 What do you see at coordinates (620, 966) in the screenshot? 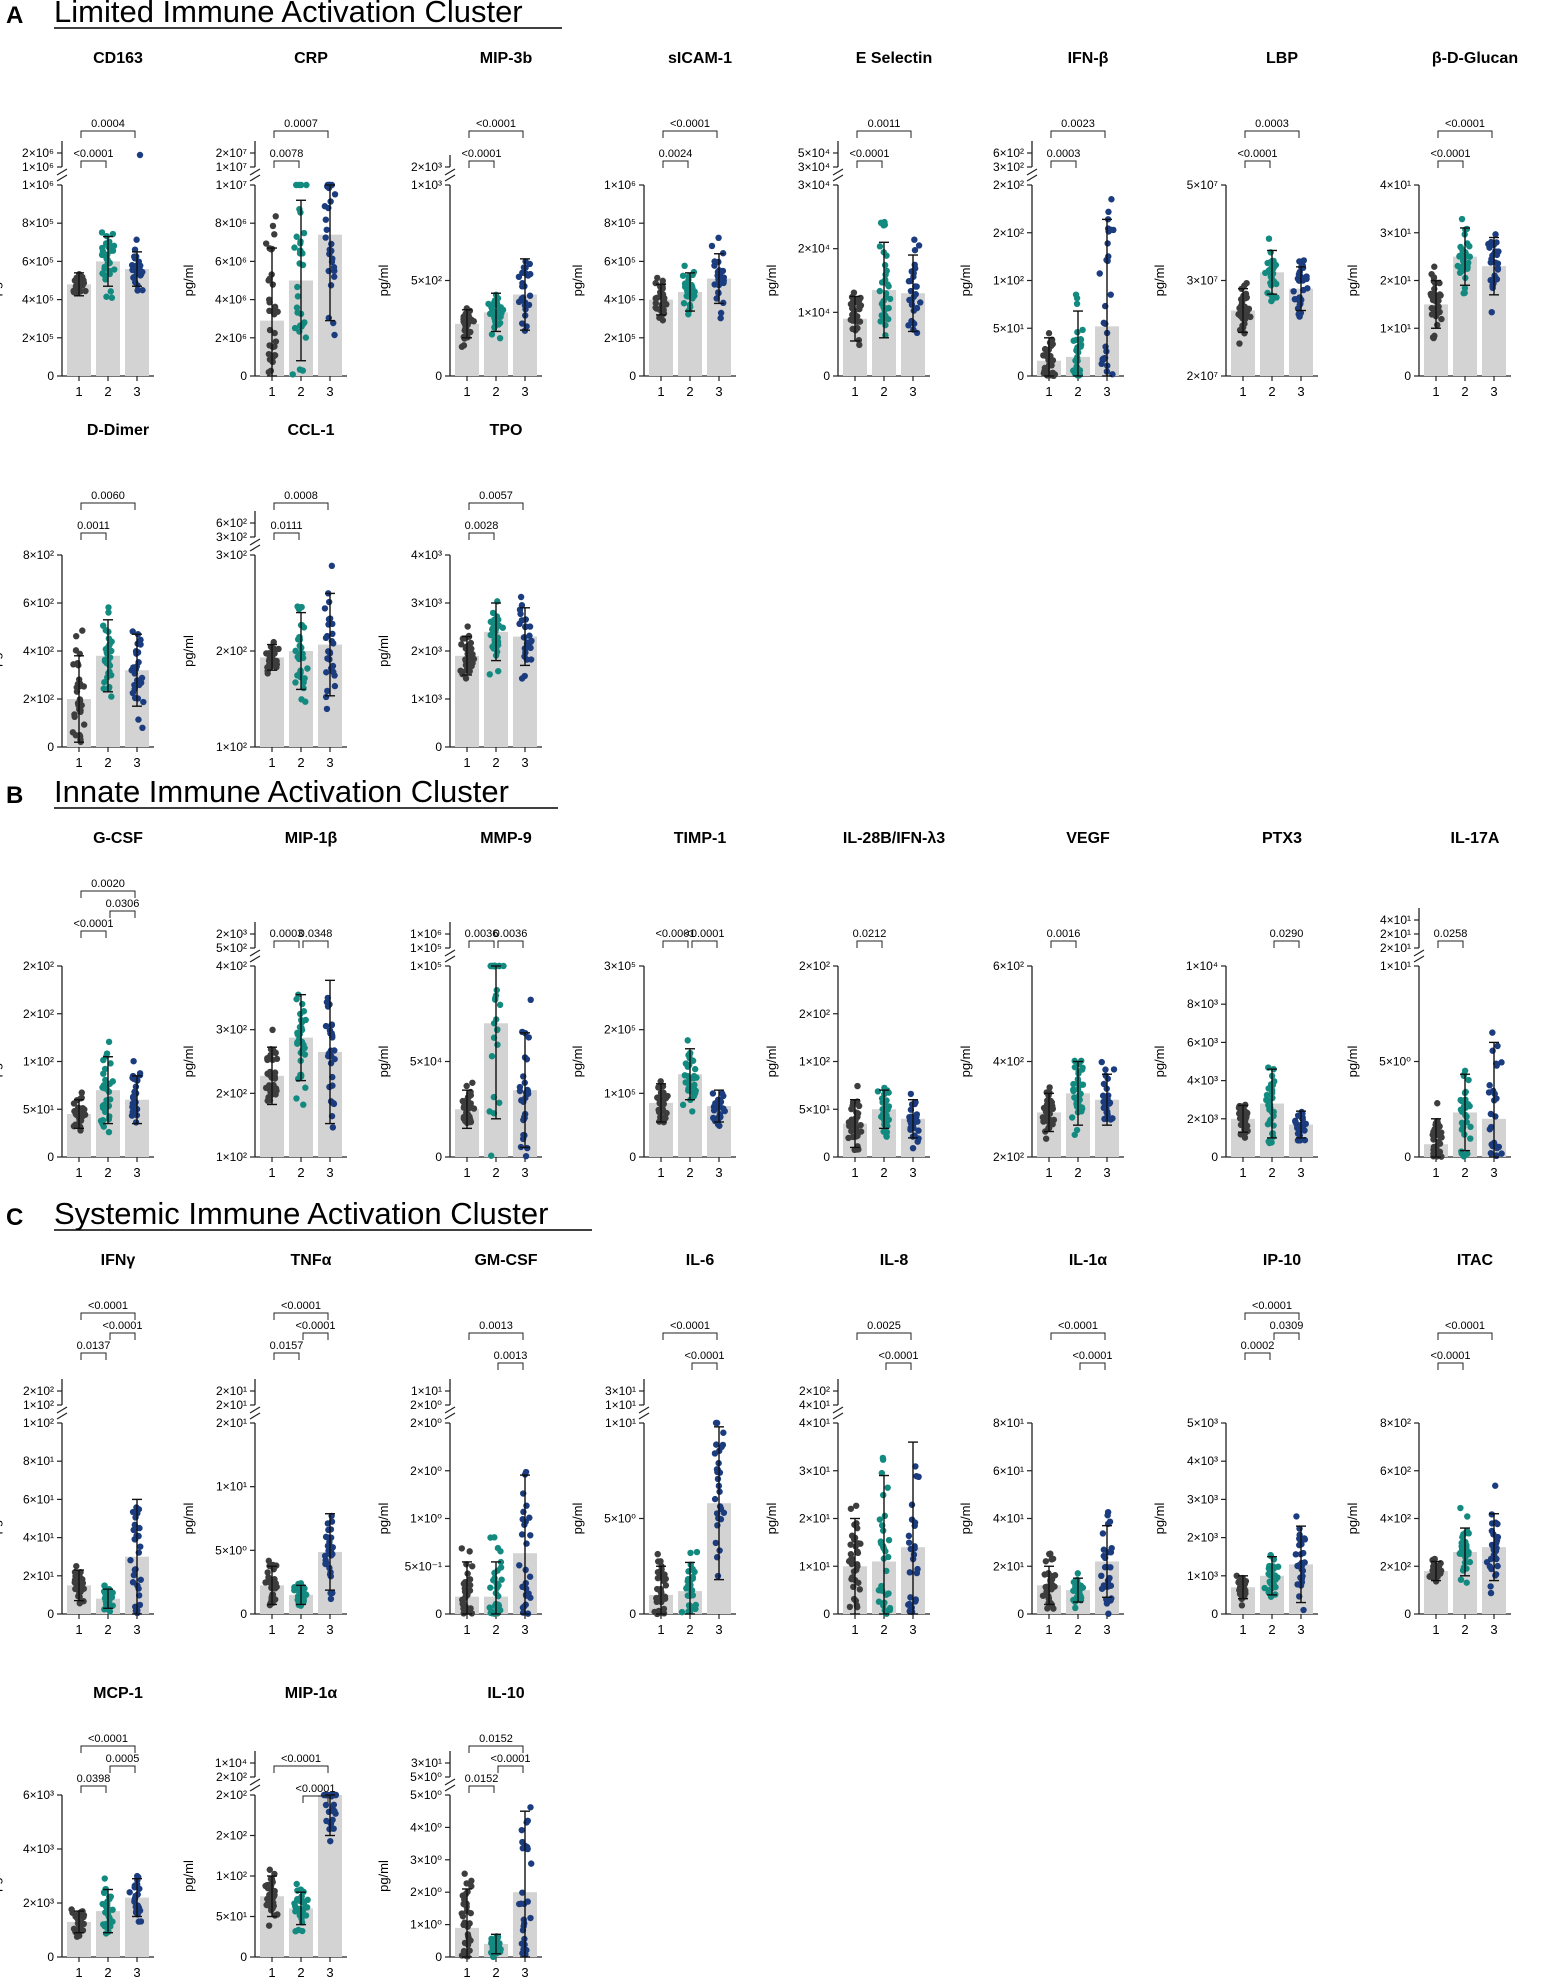
I see `y-tick-label: 3×10⁵` at bounding box center [620, 966].